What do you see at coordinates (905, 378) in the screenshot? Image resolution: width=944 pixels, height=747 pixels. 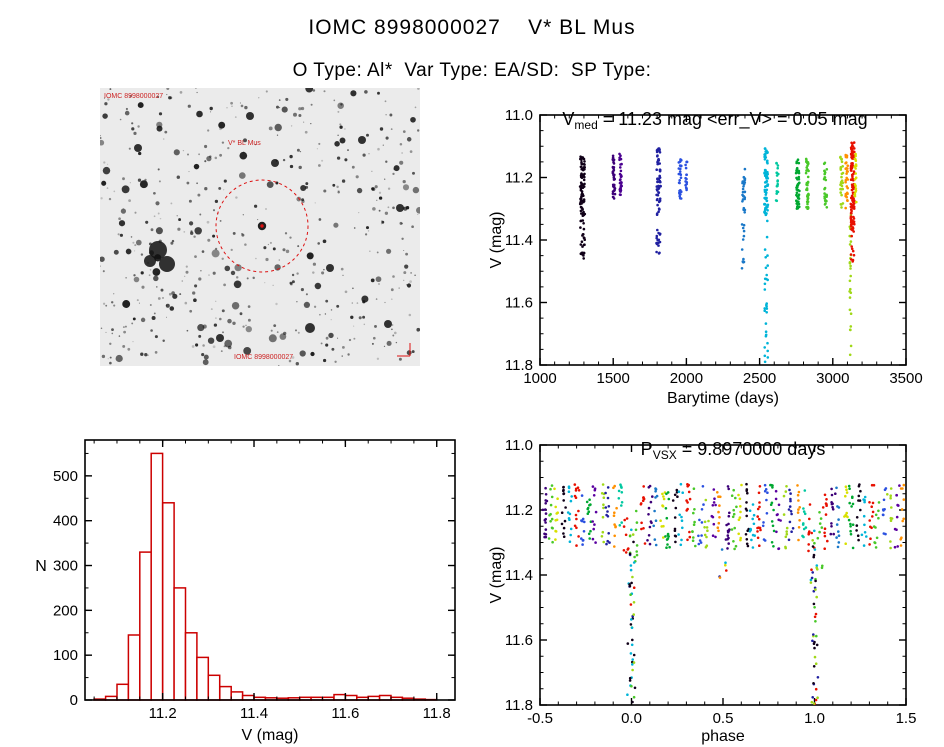 I see `svg-text: 3500` at bounding box center [905, 378].